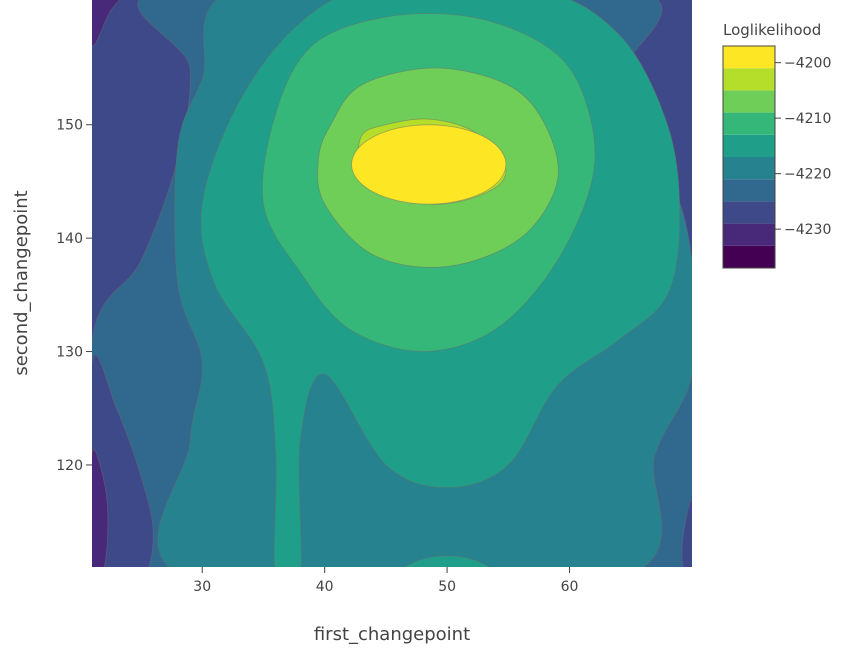  Describe the element at coordinates (69, 353) in the screenshot. I see `y-tick-label: 130` at that location.